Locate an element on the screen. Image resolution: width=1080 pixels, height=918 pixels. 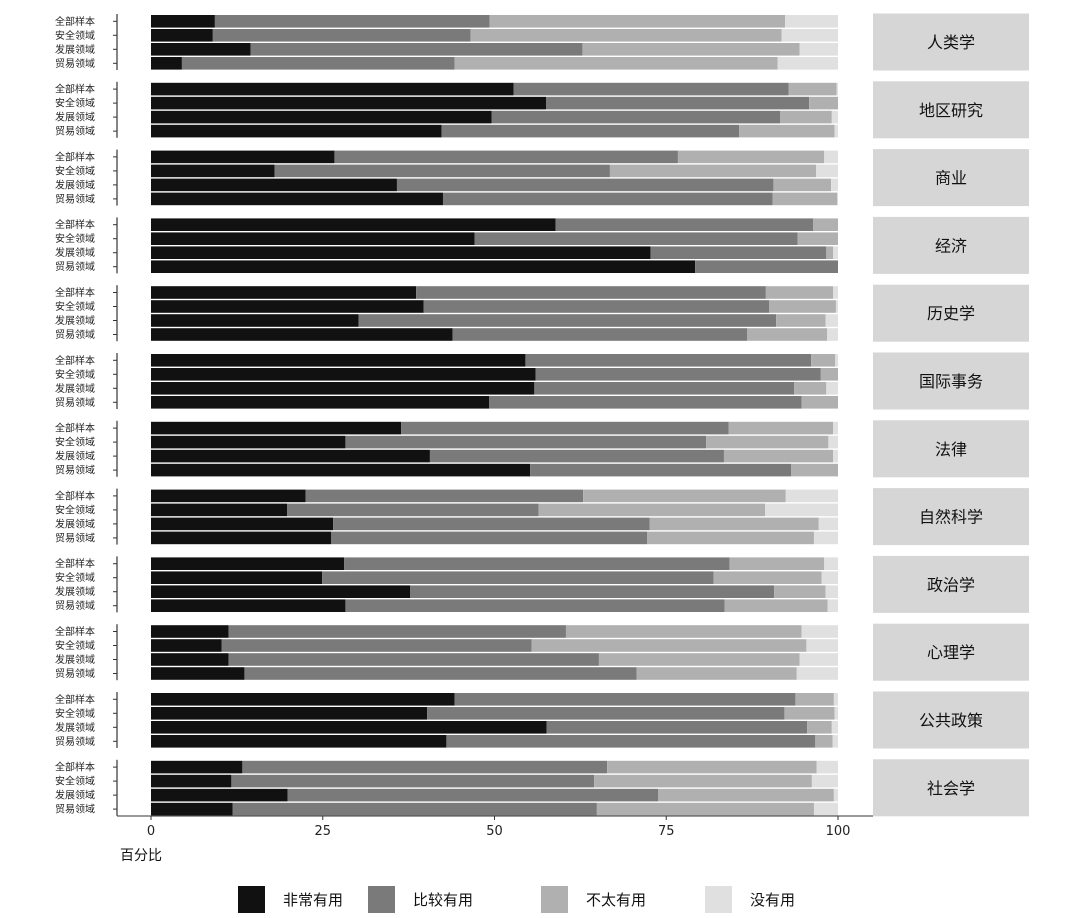
facet-label: 经济 is located at coordinates (951, 245).